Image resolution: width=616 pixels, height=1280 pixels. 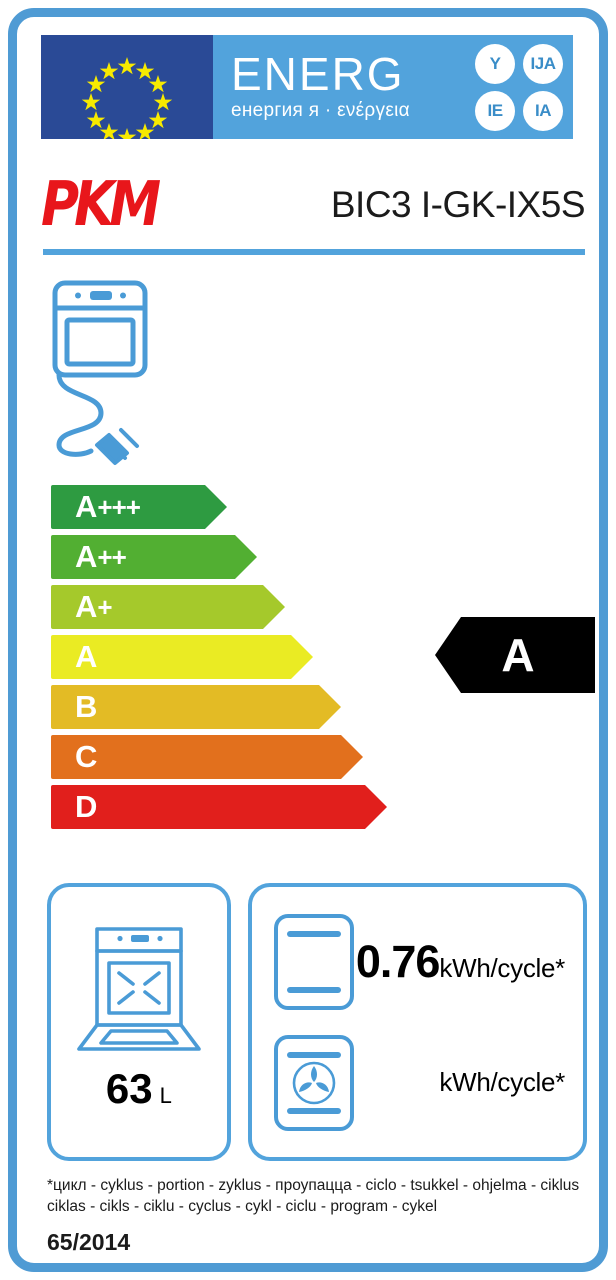 I want to click on fan-forced-convection-icon, so click(x=313, y=1082).